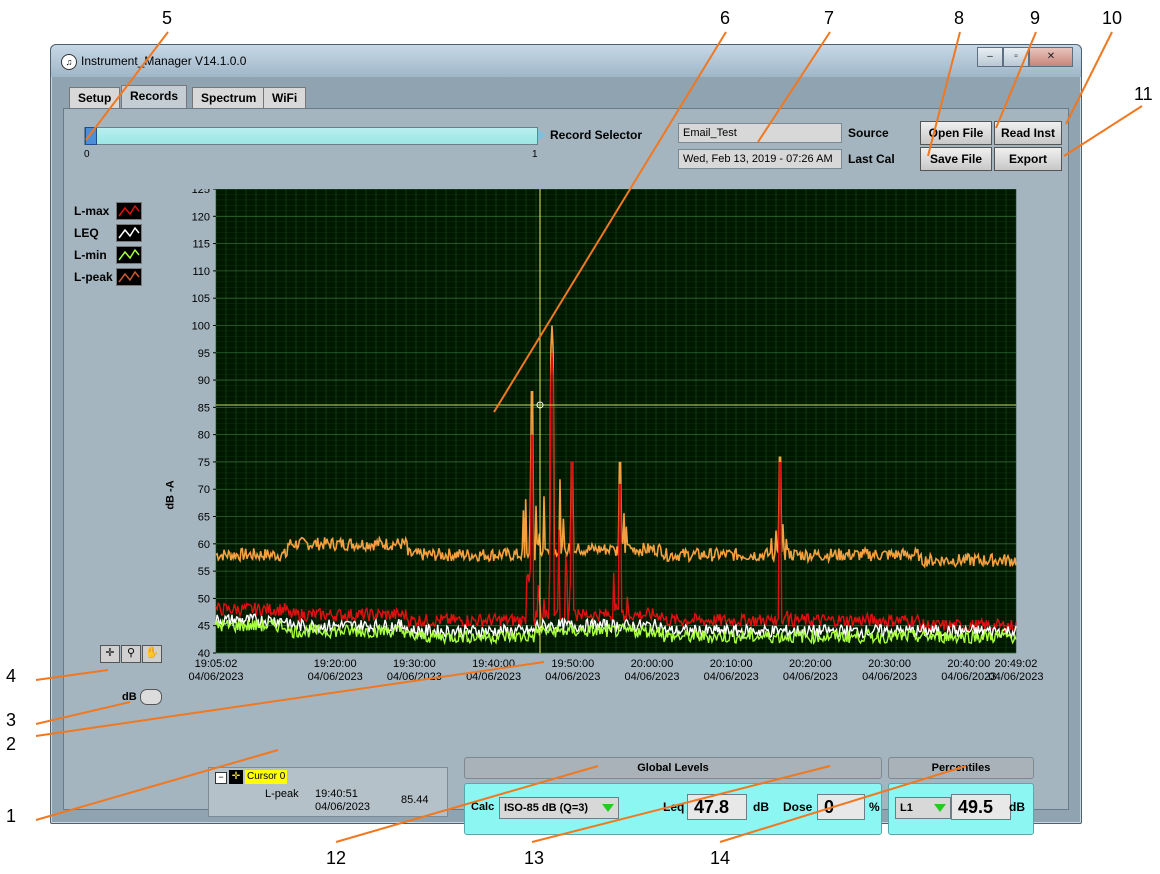  Describe the element at coordinates (236, 777) in the screenshot. I see `cursor-marker-icon: ✛` at that location.